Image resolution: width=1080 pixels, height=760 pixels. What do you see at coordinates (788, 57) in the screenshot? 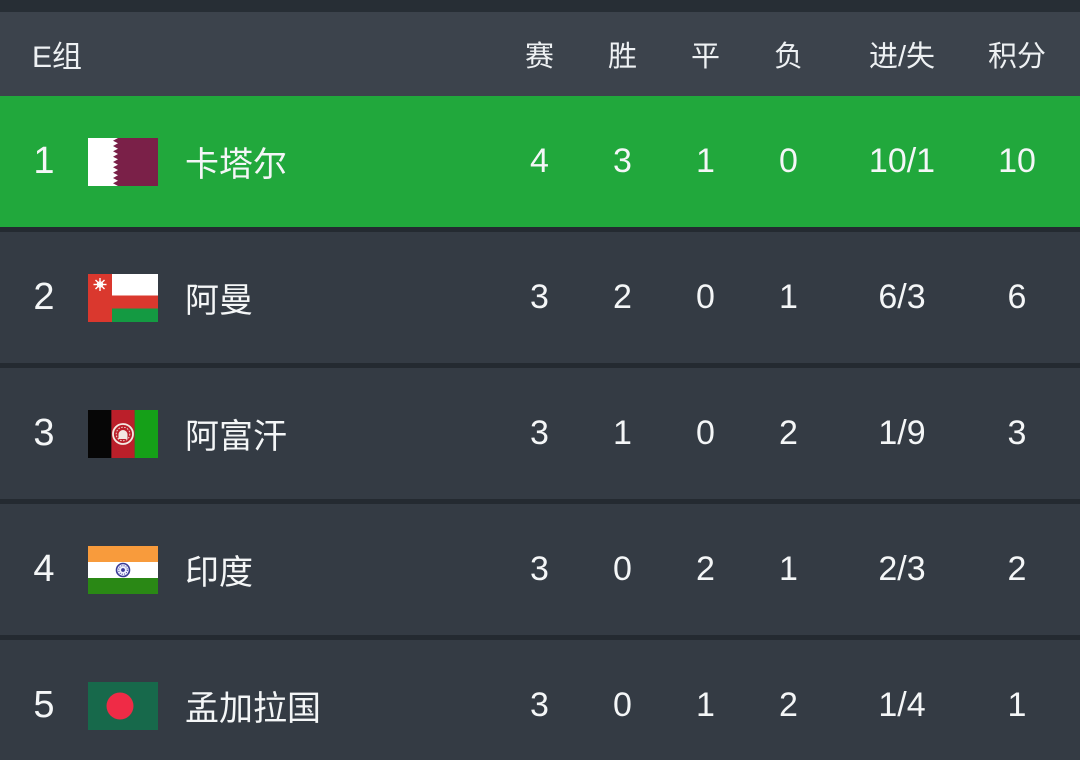
I see `column-header-lost: 负` at bounding box center [788, 57].